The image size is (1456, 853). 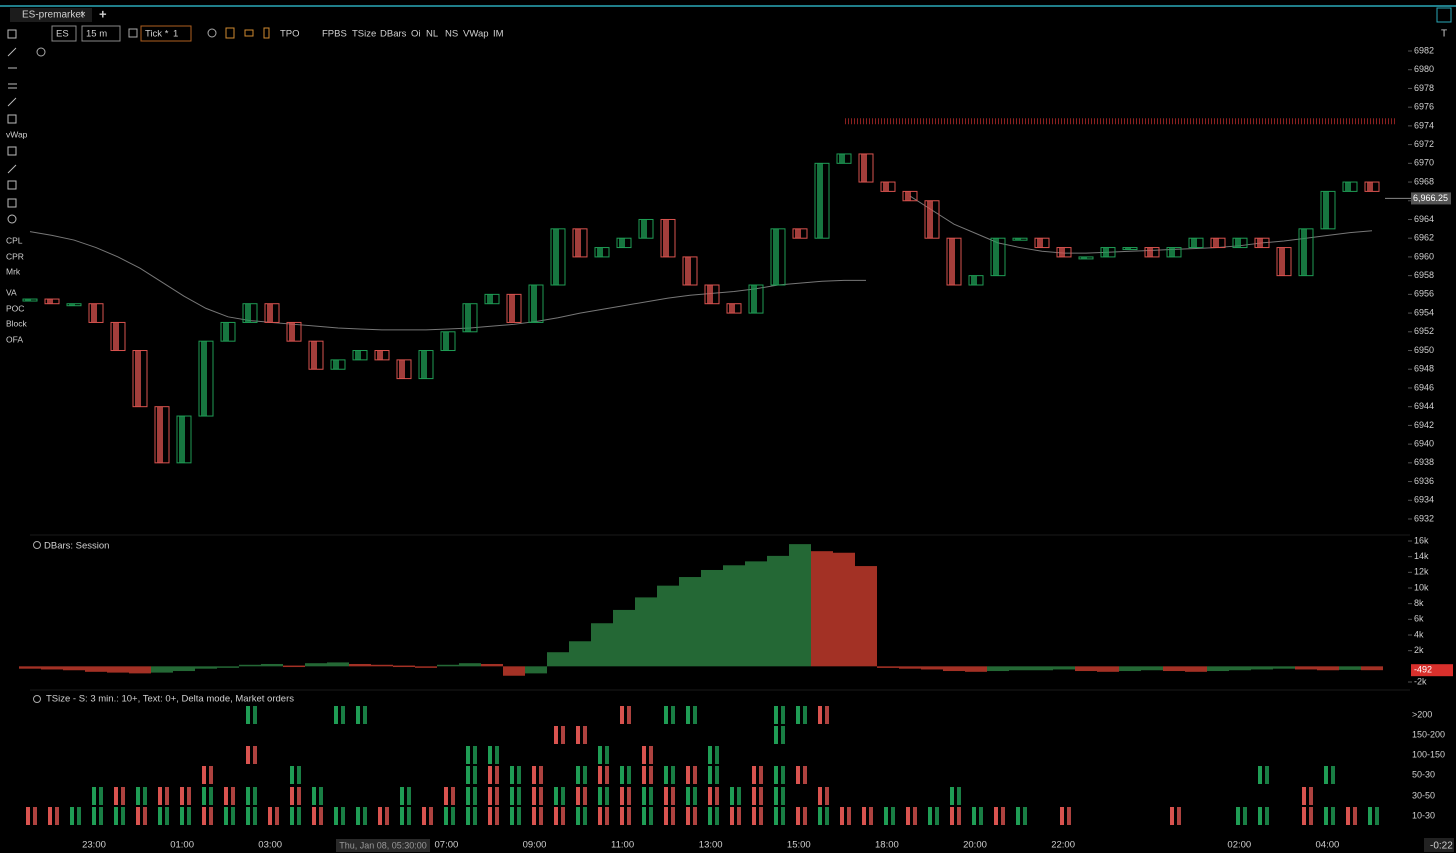 I want to click on toolbar-item: TSize, so click(x=364, y=34).